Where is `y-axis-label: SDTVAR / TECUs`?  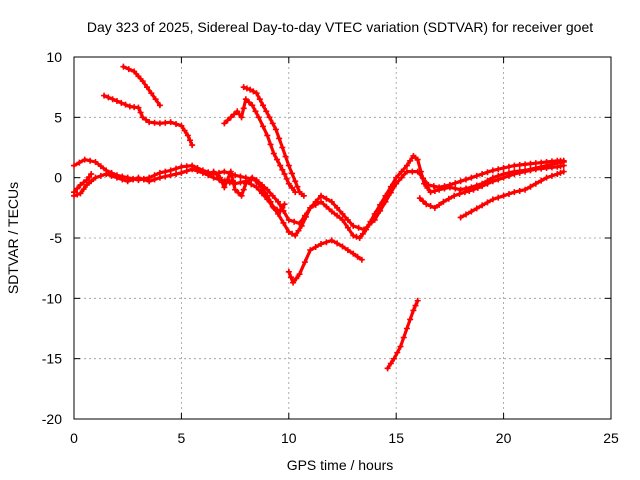 y-axis-label: SDTVAR / TECUs is located at coordinates (13, 238).